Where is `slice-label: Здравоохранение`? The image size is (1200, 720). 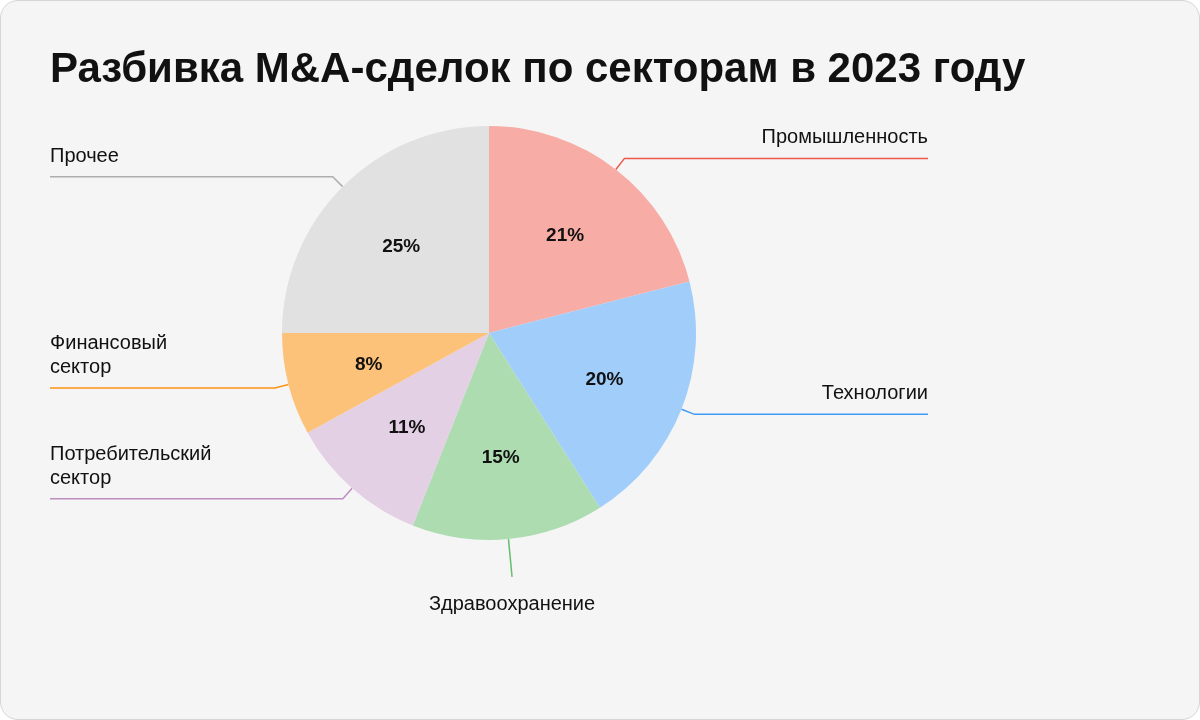 slice-label: Здравоохранение is located at coordinates (512, 602).